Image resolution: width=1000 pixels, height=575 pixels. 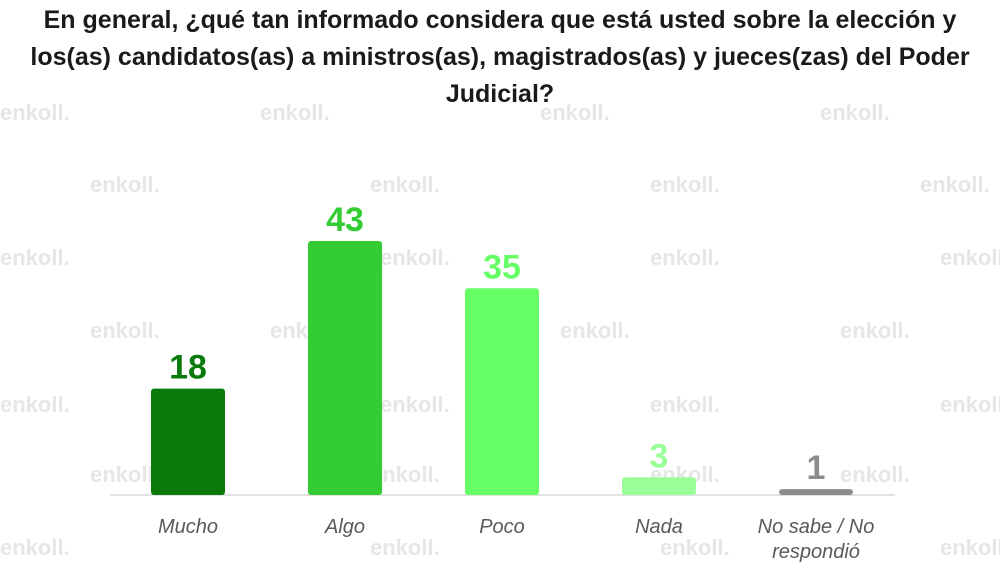 I want to click on category-label: Algo, so click(x=344, y=527).